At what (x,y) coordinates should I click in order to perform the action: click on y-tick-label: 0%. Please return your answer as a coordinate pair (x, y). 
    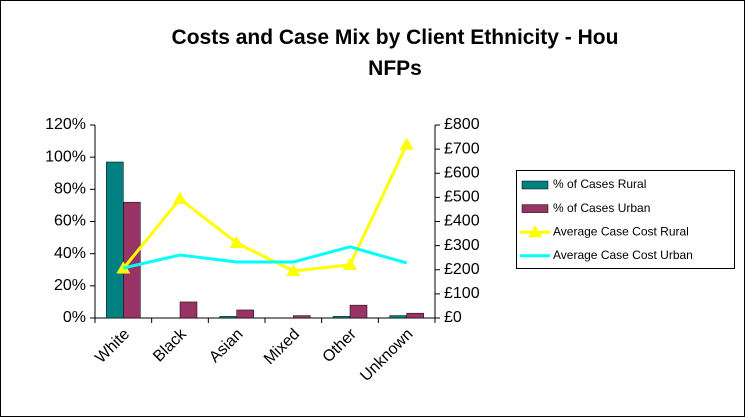
    Looking at the image, I should click on (74, 317).